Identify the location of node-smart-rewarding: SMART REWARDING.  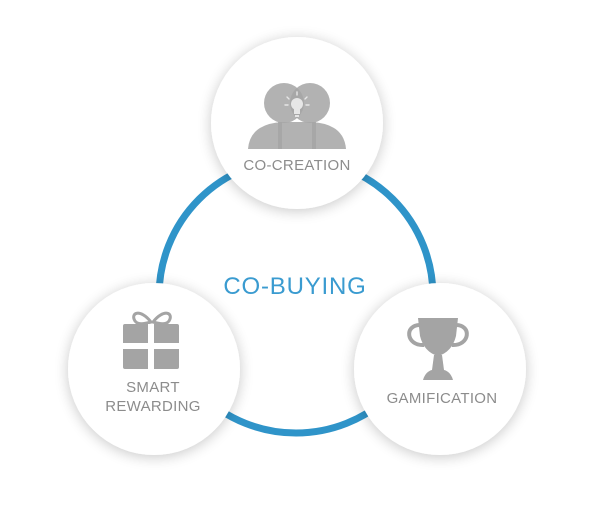
(154, 369).